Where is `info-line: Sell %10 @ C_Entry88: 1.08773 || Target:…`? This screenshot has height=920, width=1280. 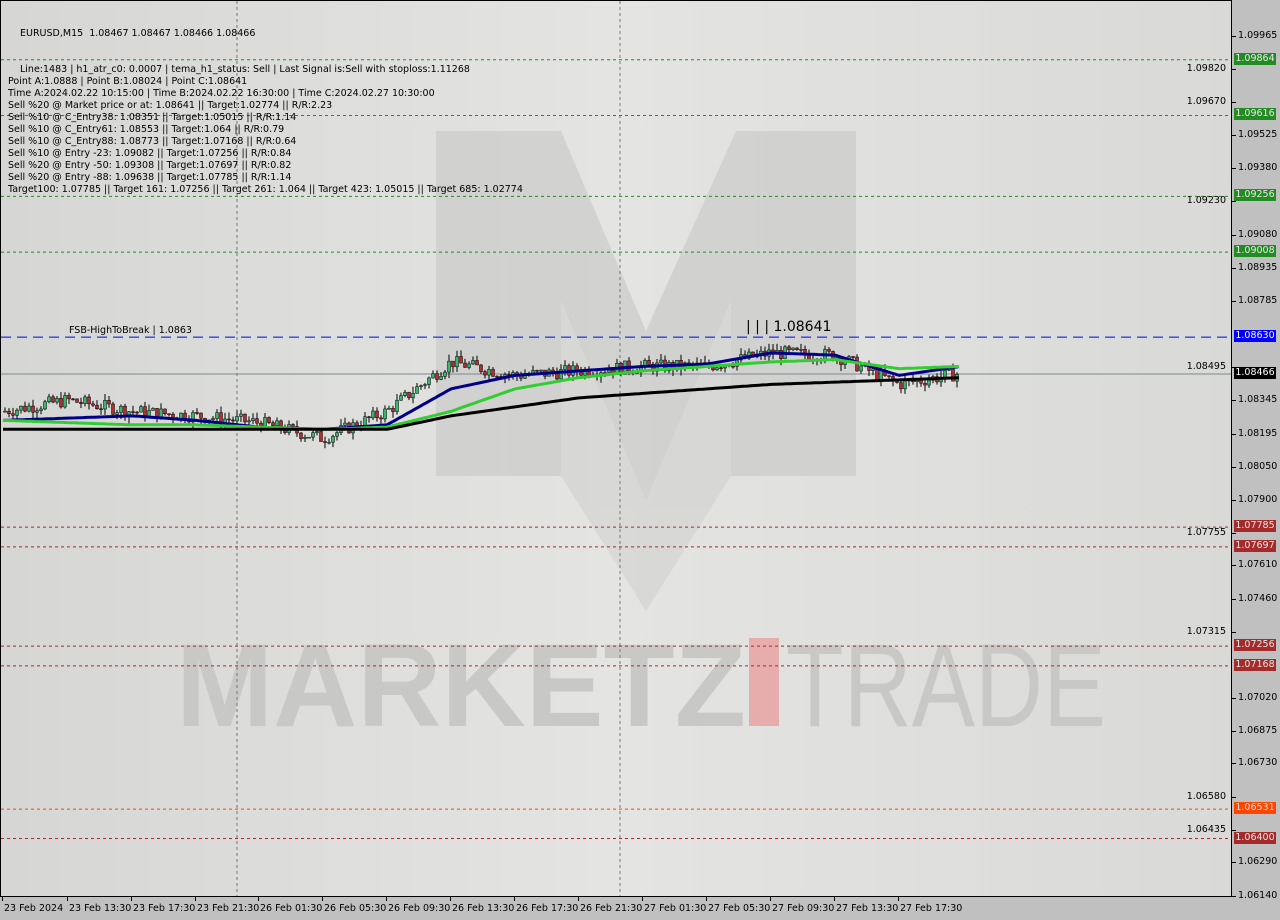 info-line: Sell %10 @ C_Entry88: 1.08773 || Target:… is located at coordinates (152, 141).